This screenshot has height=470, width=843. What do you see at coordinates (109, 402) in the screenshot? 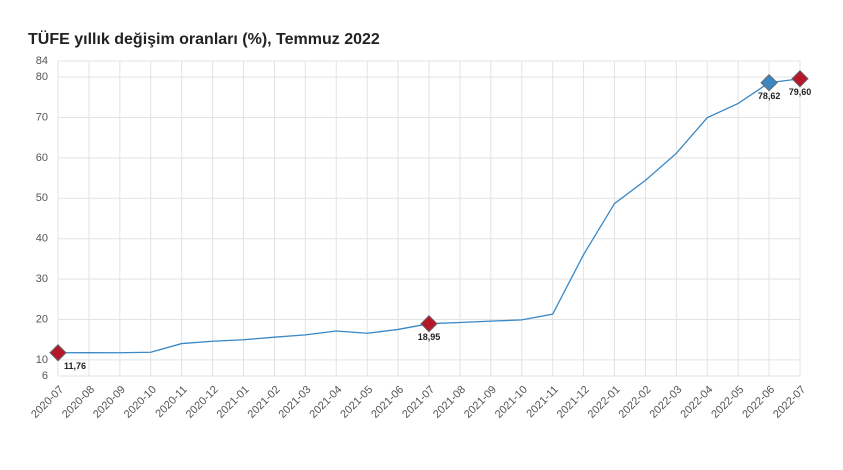
I see `x-tick-label: 2020-09` at bounding box center [109, 402].